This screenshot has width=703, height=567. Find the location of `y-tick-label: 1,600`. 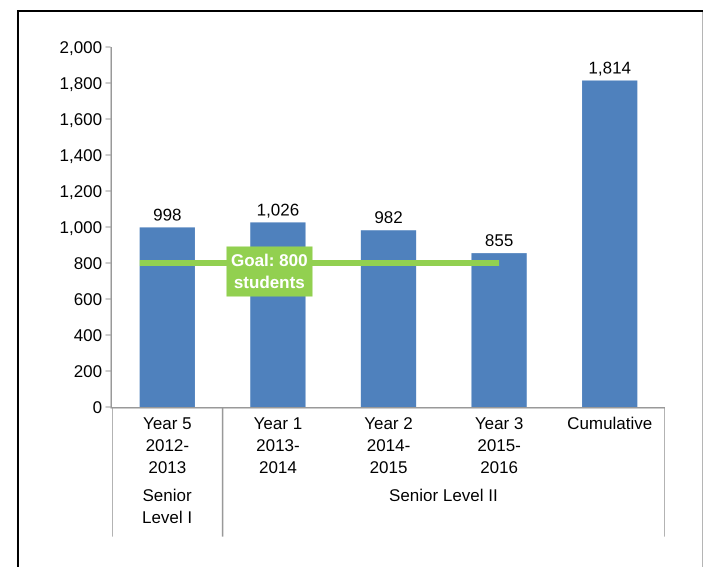

y-tick-label: 1,600 is located at coordinates (81, 119).